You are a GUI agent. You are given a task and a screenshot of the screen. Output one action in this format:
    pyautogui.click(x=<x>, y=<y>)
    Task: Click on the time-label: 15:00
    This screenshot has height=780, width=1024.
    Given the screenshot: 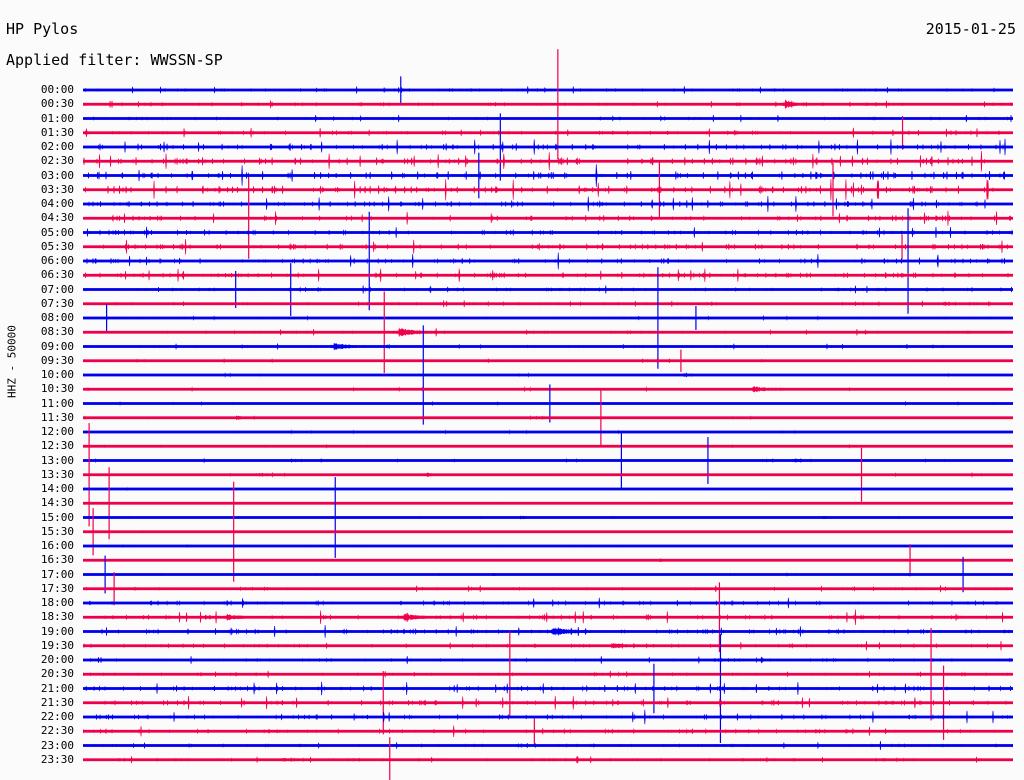 What is the action you would take?
    pyautogui.click(x=57, y=517)
    